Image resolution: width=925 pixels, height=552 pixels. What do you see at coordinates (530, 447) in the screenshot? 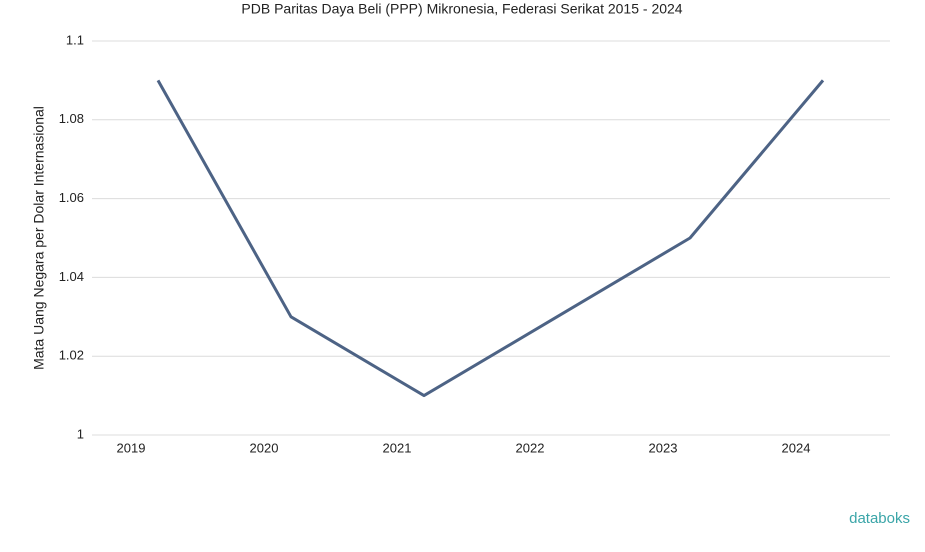
I see `x-tick-label: 2022` at bounding box center [530, 447].